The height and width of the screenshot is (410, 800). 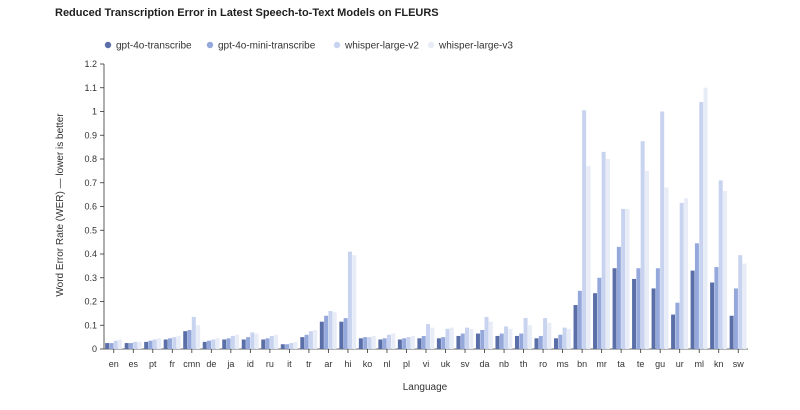 I want to click on bar-group-th, so click(x=523, y=333).